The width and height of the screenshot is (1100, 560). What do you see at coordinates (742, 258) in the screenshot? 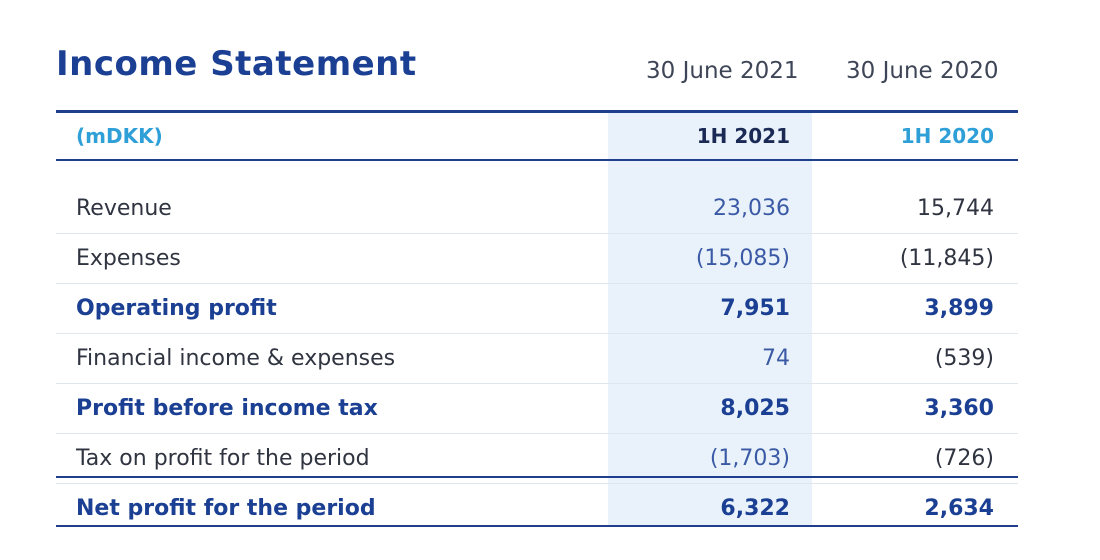
I see `value-1h-2021: (15,085)` at bounding box center [742, 258].